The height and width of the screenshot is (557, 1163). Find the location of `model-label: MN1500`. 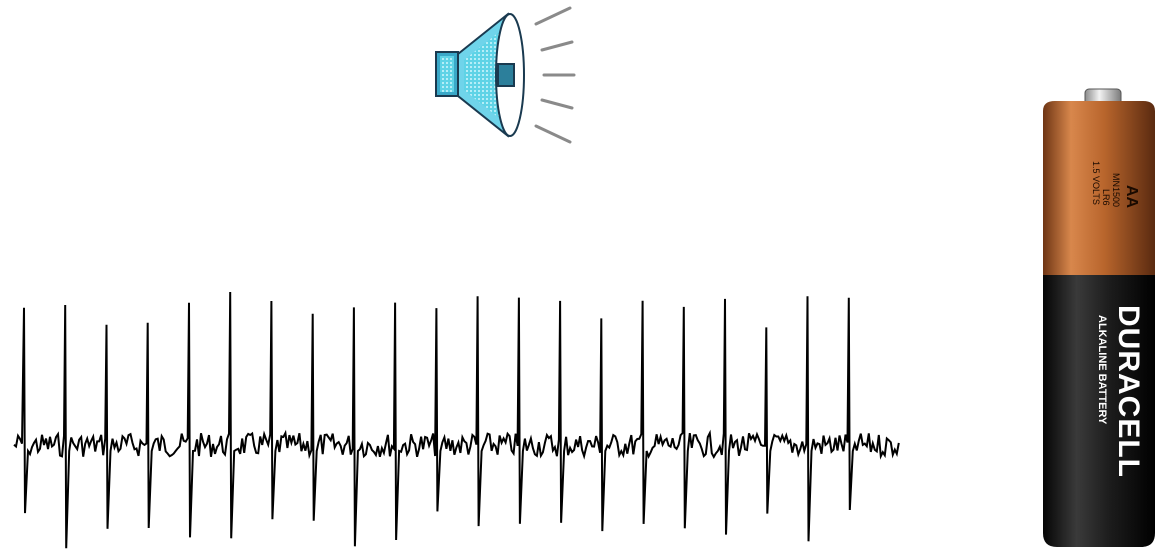

model-label: MN1500 is located at coordinates (1116, 190).